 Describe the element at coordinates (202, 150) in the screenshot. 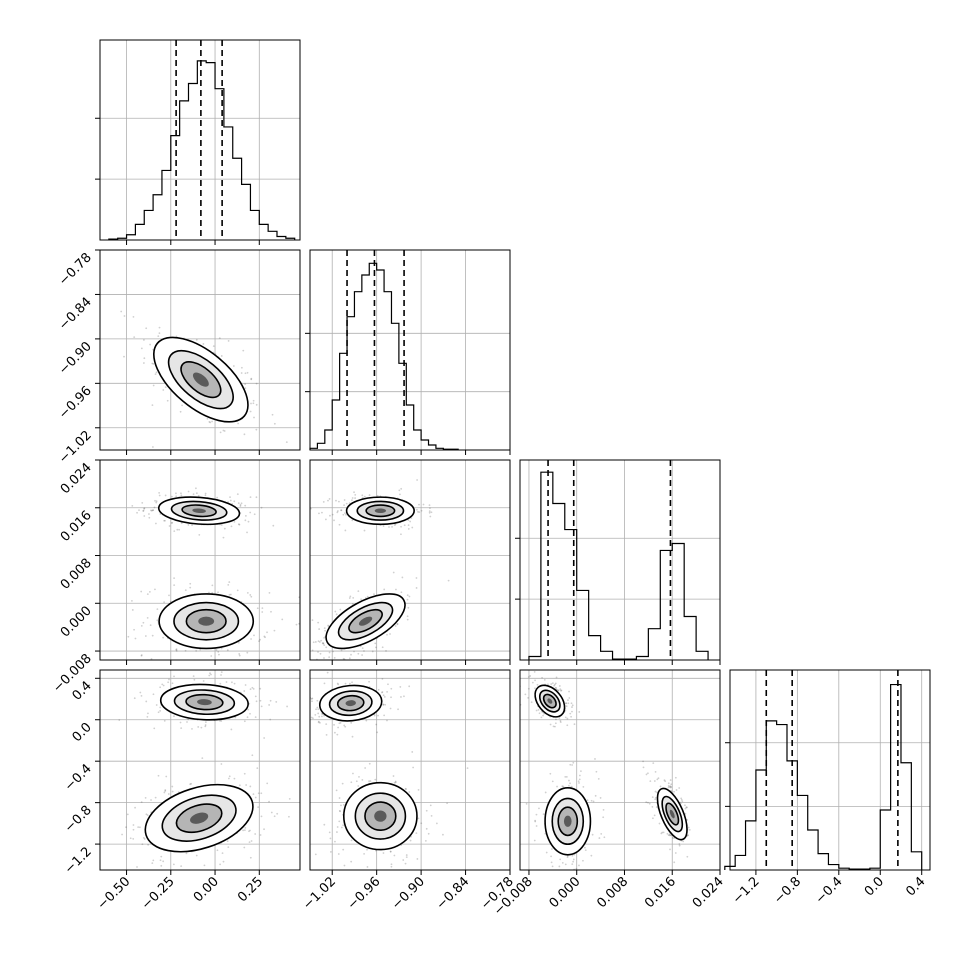

I see `hist-panel-0-histogram-step` at that location.